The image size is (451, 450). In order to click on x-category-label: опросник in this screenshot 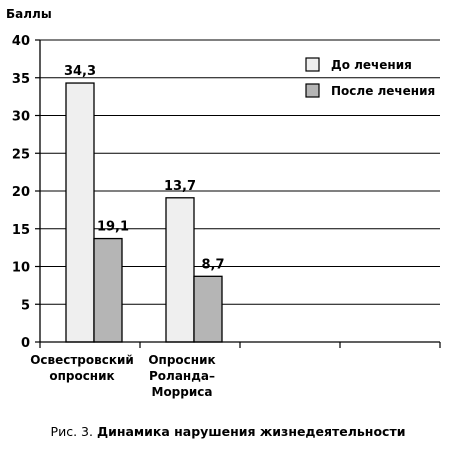, I will do `click(81, 376)`.